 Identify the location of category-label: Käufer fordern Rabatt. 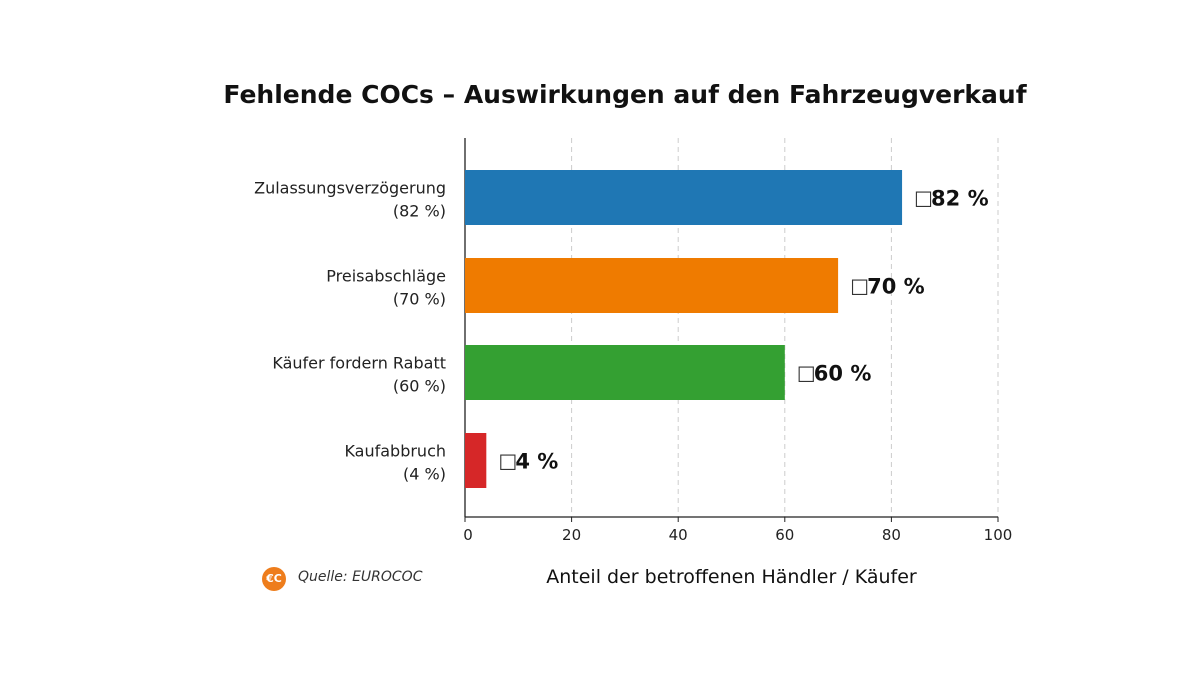
(359, 363).